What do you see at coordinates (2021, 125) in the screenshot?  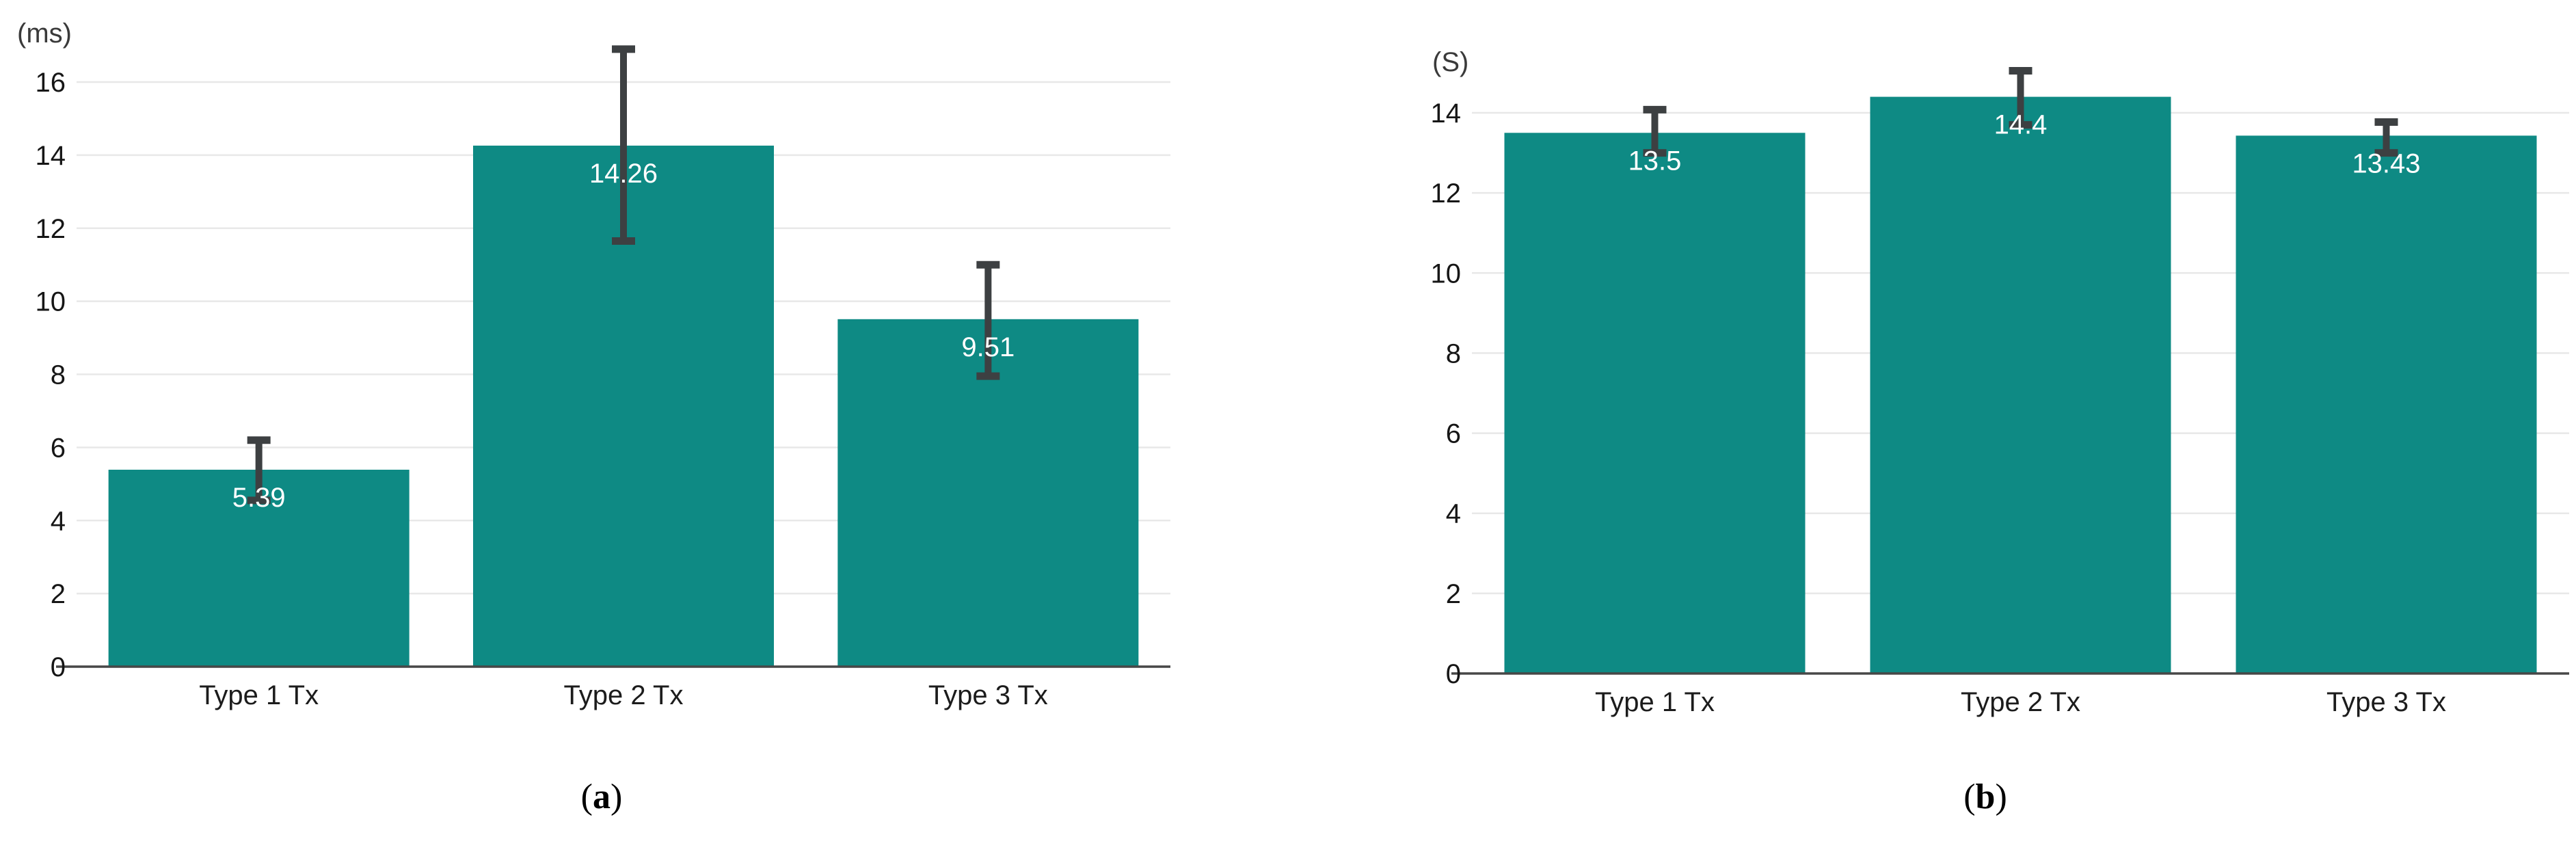 I see `bar-value-label: 14.4` at bounding box center [2021, 125].